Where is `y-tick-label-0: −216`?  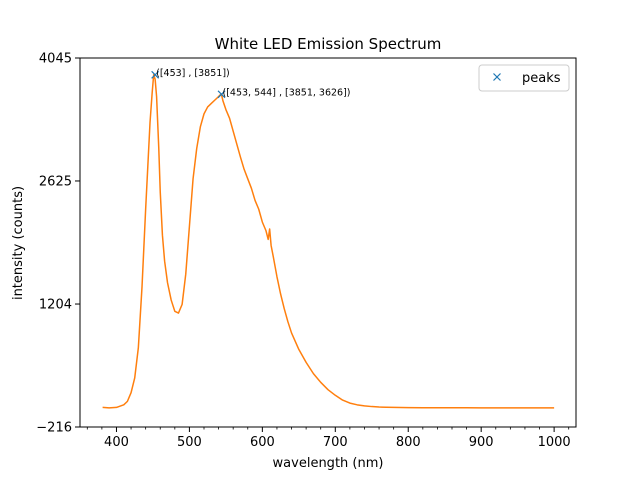
y-tick-label-0: −216 is located at coordinates (54, 428).